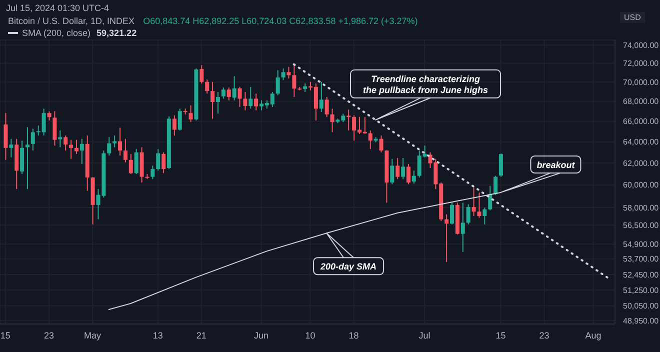 This screenshot has width=660, height=352. Describe the element at coordinates (641, 207) in the screenshot. I see `y-tick-label: 58,000.00` at that location.